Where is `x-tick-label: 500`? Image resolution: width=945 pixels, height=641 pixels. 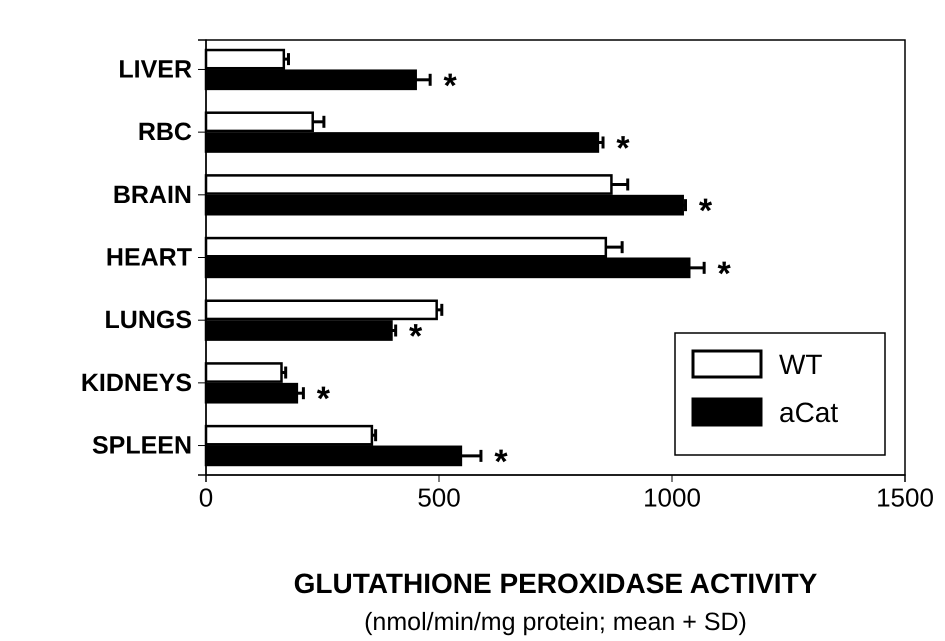
x-tick-label: 500 is located at coordinates (439, 497).